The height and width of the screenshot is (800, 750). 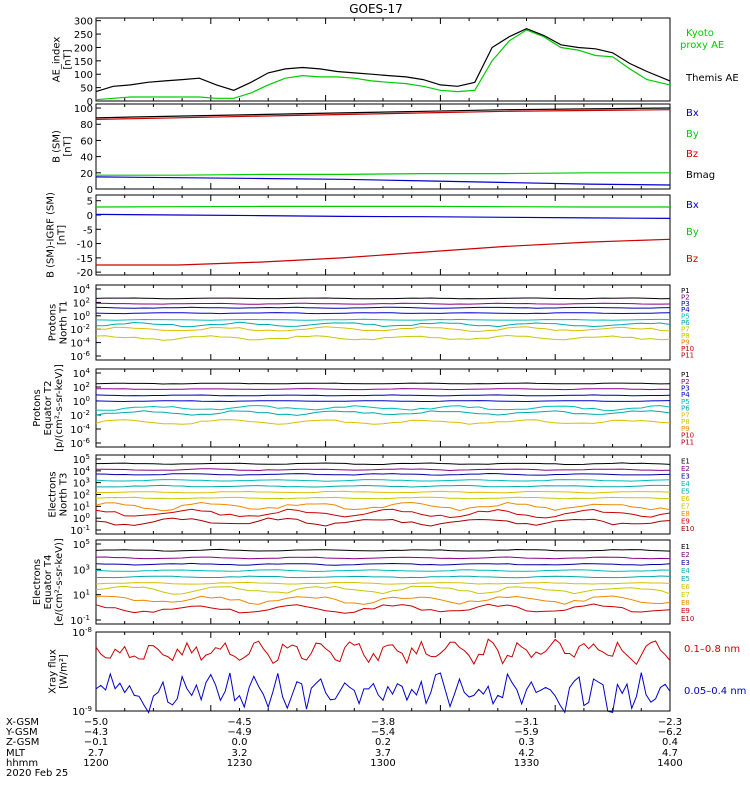 What do you see at coordinates (669, 763) in the screenshot?
I see `footer-value: 1400` at bounding box center [669, 763].